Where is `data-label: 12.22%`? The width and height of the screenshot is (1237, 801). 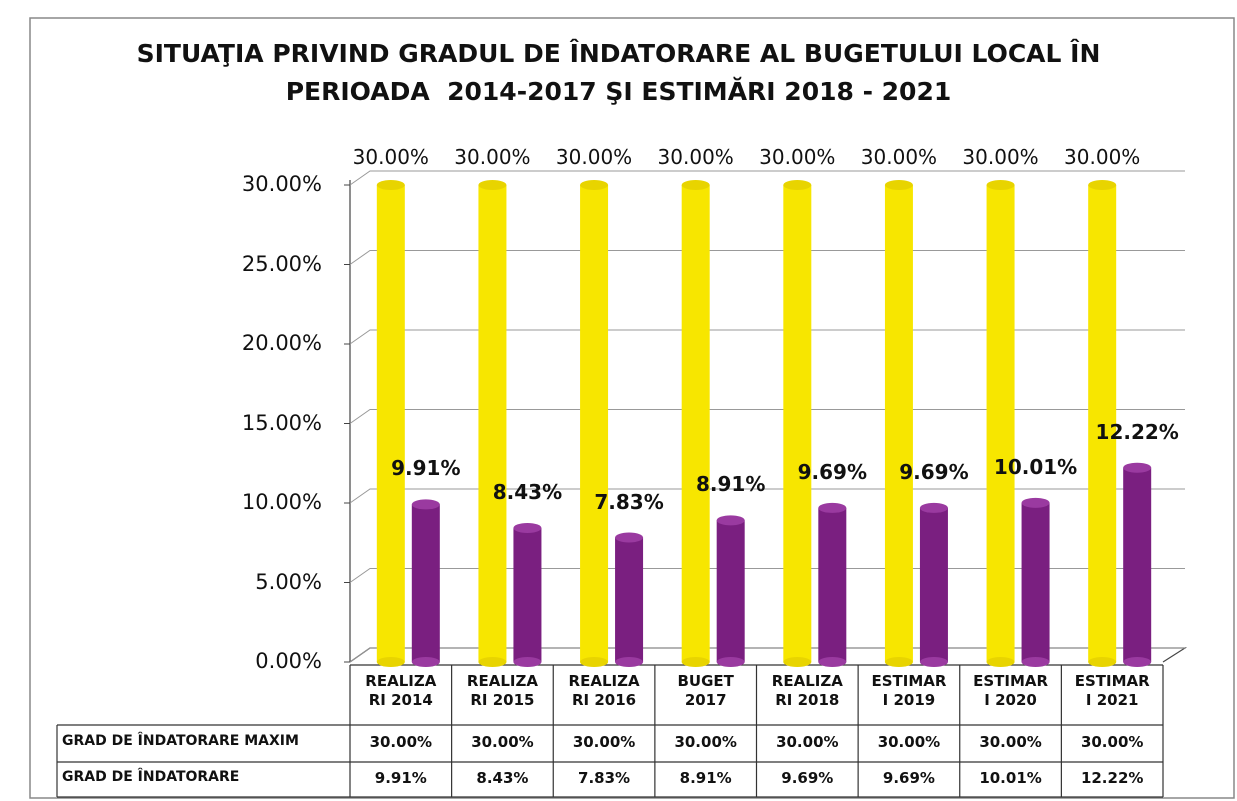
data-label: 12.22% is located at coordinates (1137, 431).